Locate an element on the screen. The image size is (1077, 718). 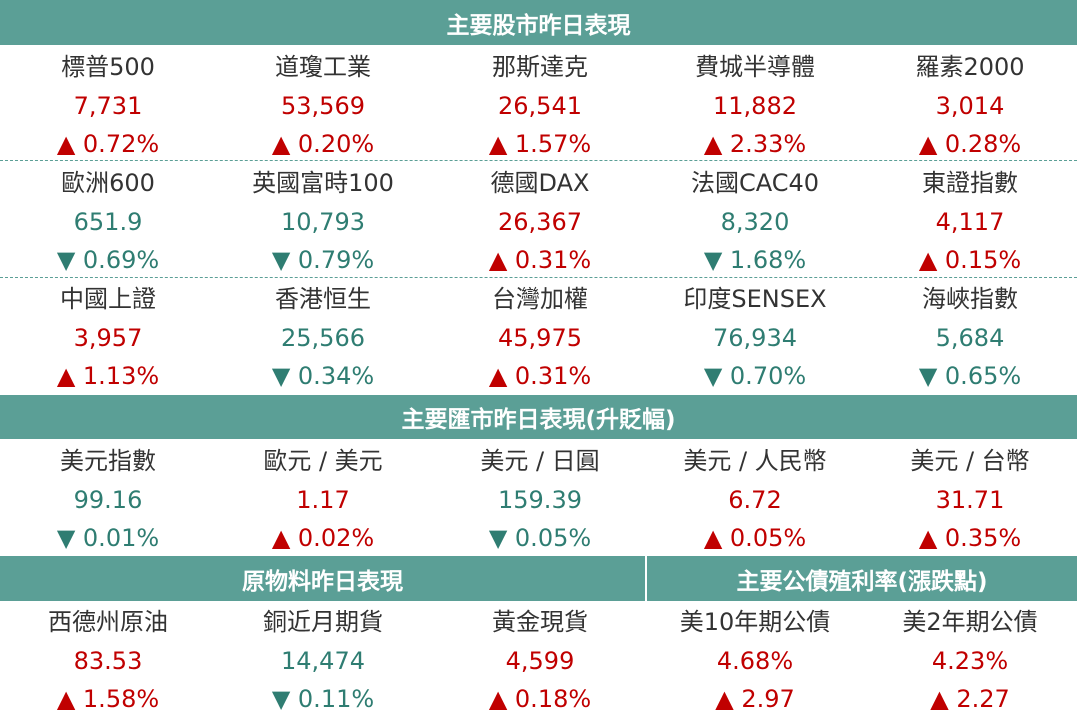
item-value: 26,541 is located at coordinates (540, 106).